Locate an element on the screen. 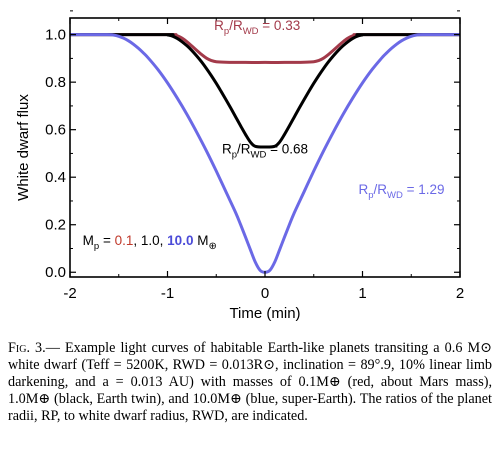 The image size is (500, 451). y-tick-label: 0.6 is located at coordinates (55, 130).